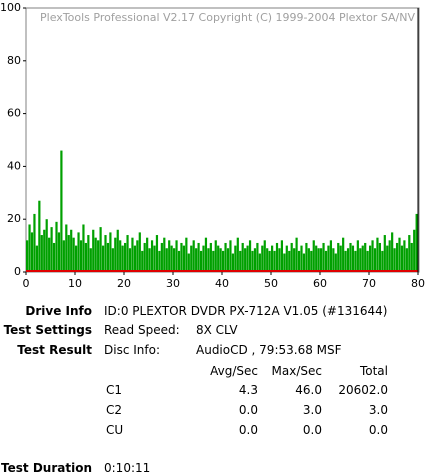 The height and width of the screenshot is (476, 446). Describe the element at coordinates (10, 7) in the screenshot. I see `y-tick-label: 100` at that location.